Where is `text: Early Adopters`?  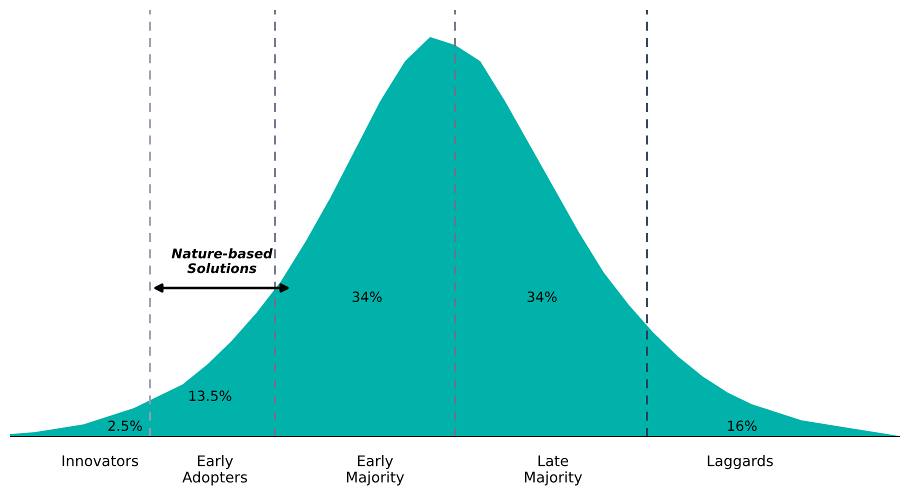
text: Early Adopters is located at coordinates (215, 470).